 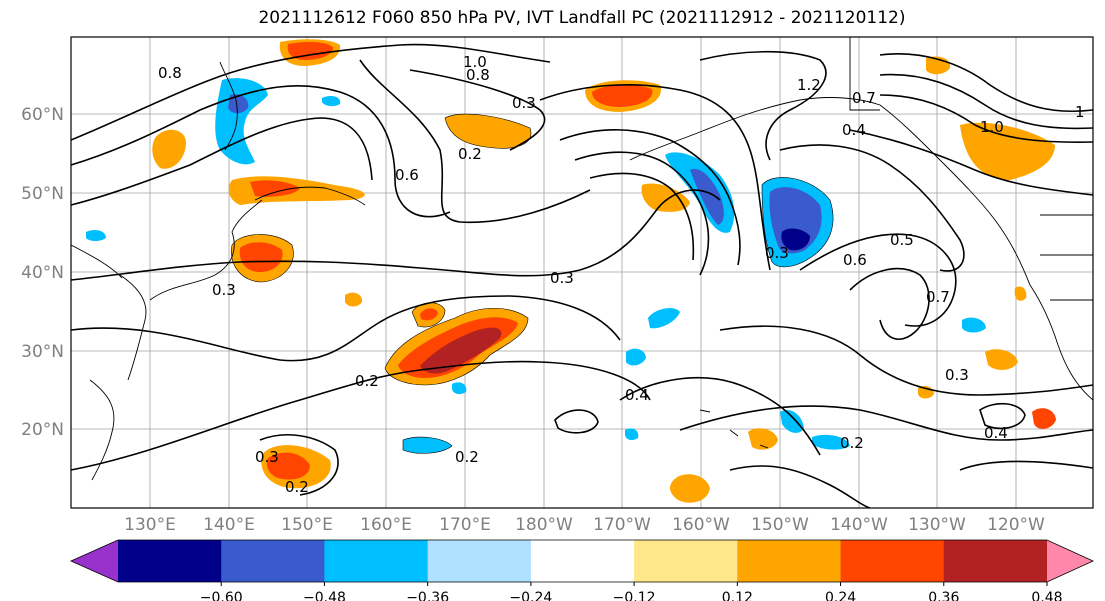 I want to click on contour-label: 0.5, so click(x=902, y=240).